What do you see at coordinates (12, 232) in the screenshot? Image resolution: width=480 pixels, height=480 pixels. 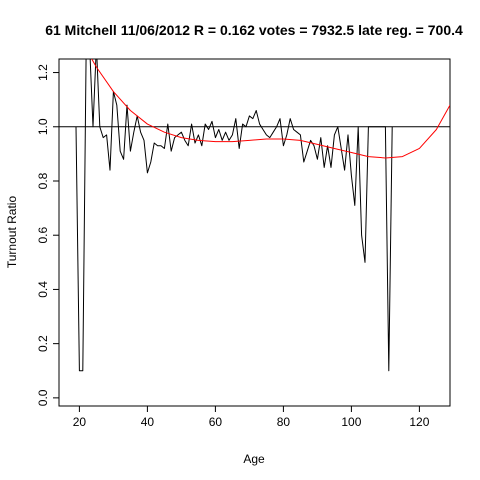 I see `y-axis-label: Turnout Ratio` at bounding box center [12, 232].